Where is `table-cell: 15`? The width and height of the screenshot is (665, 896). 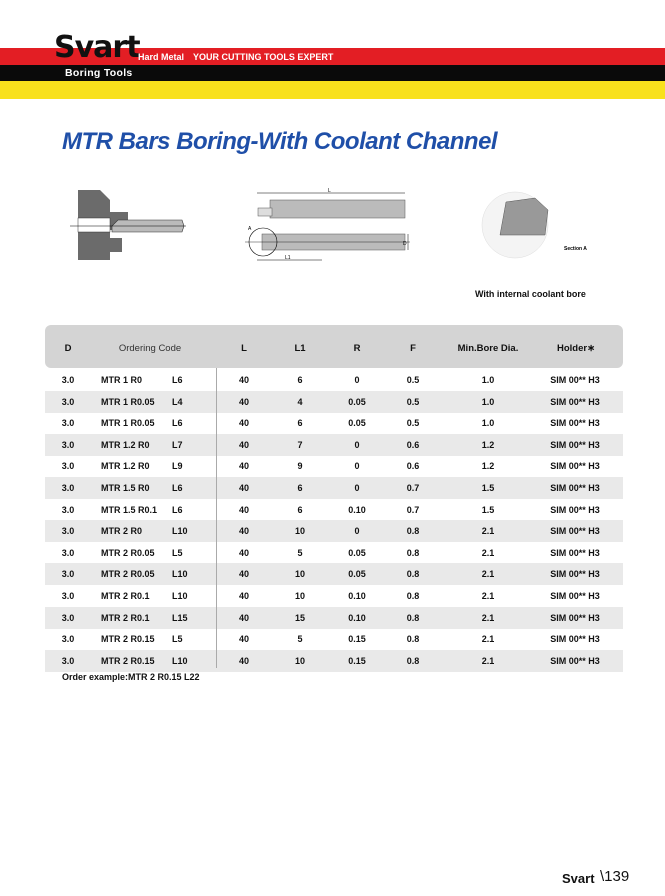
table-cell: 15 is located at coordinates (300, 617).